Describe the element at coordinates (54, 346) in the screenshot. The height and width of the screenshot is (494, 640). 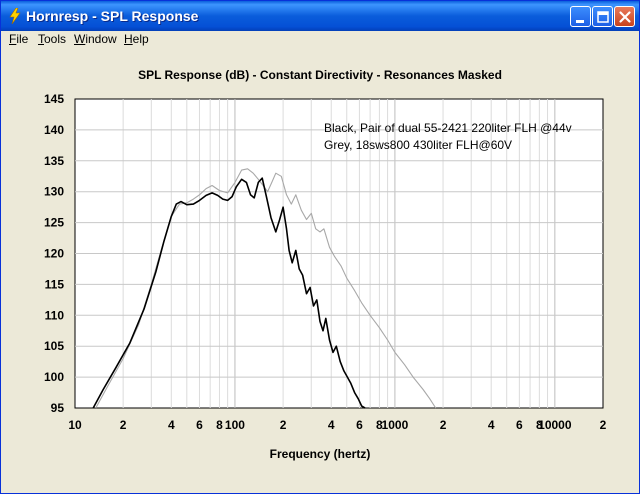
I see `y-tick-label: 105` at that location.